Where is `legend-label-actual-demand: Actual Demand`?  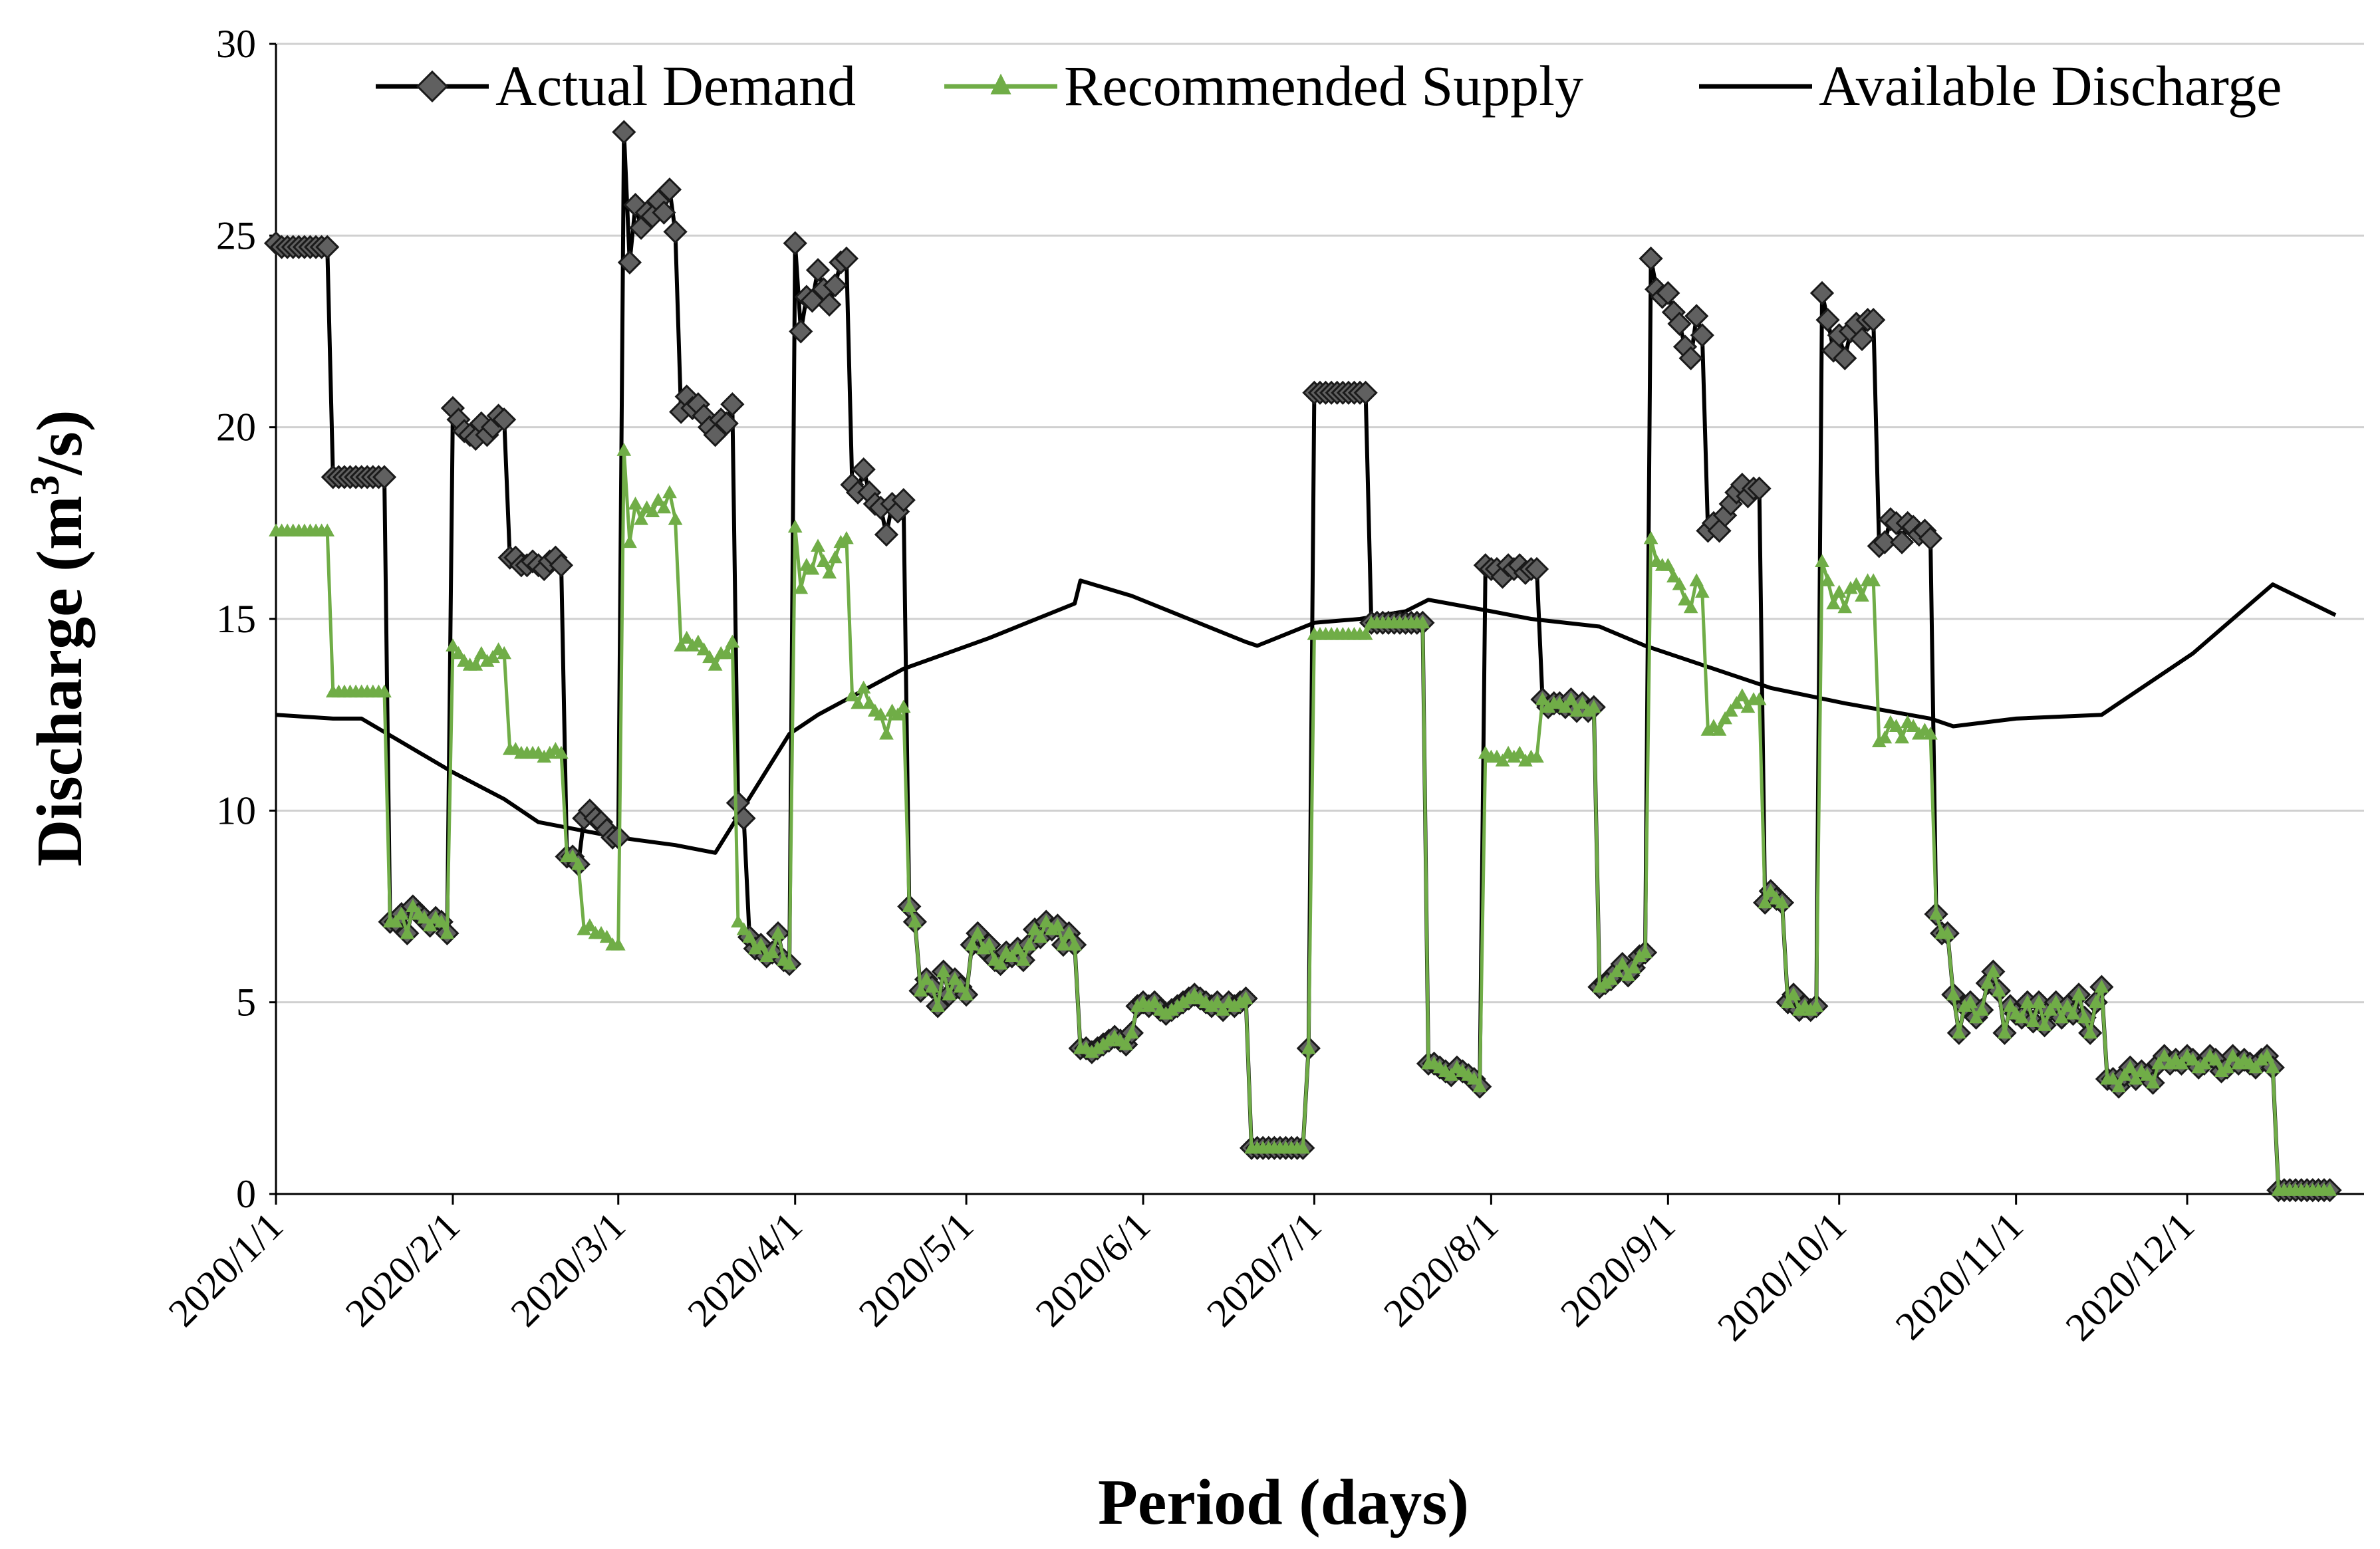
legend-label-actual-demand: Actual Demand is located at coordinates (675, 86).